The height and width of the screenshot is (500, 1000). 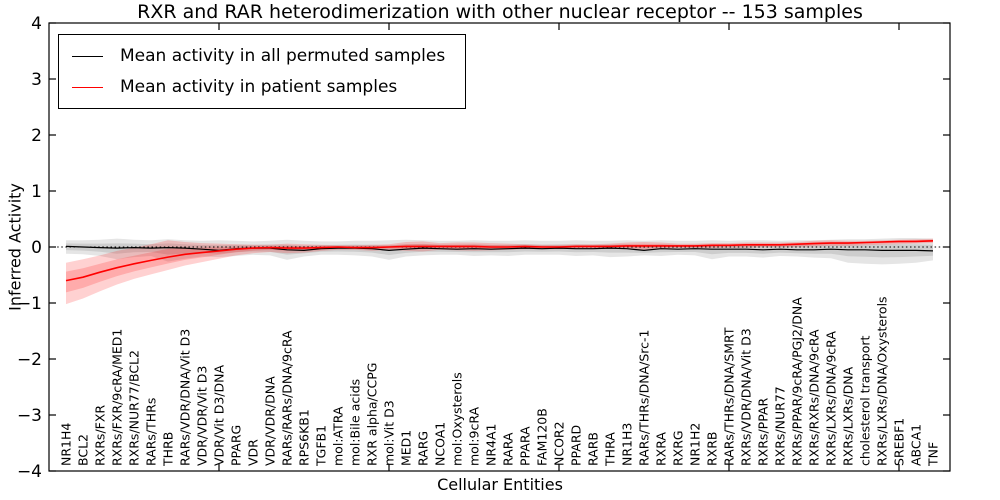 What do you see at coordinates (36, 192) in the screenshot?
I see `y-tick-label: 1` at bounding box center [36, 192].